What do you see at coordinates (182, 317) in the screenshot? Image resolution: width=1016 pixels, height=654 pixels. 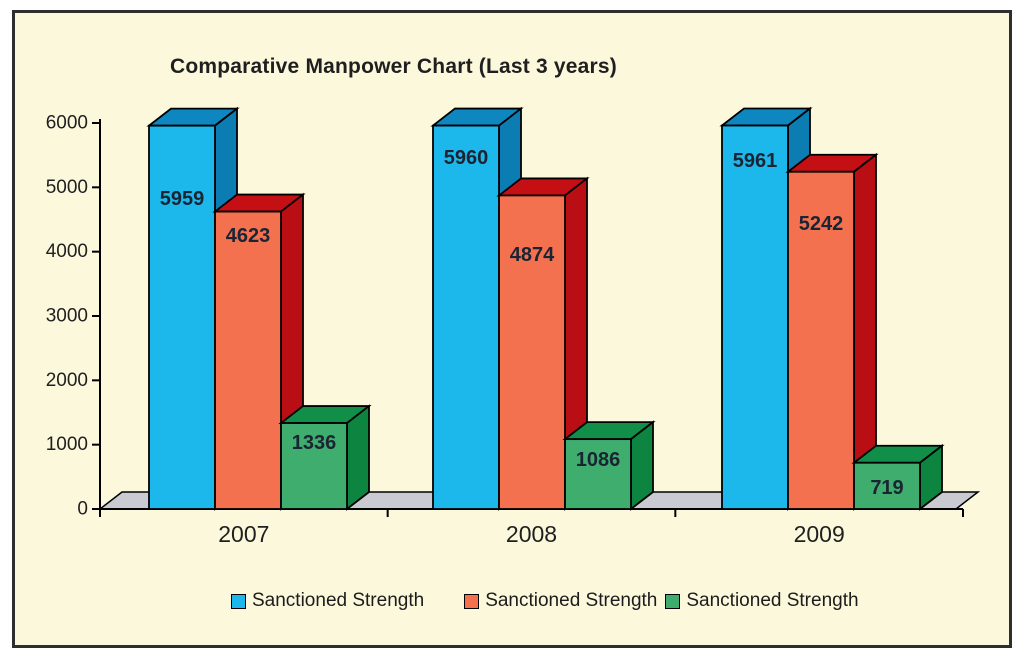 I see `bar-2007-series1-front-face` at bounding box center [182, 317].